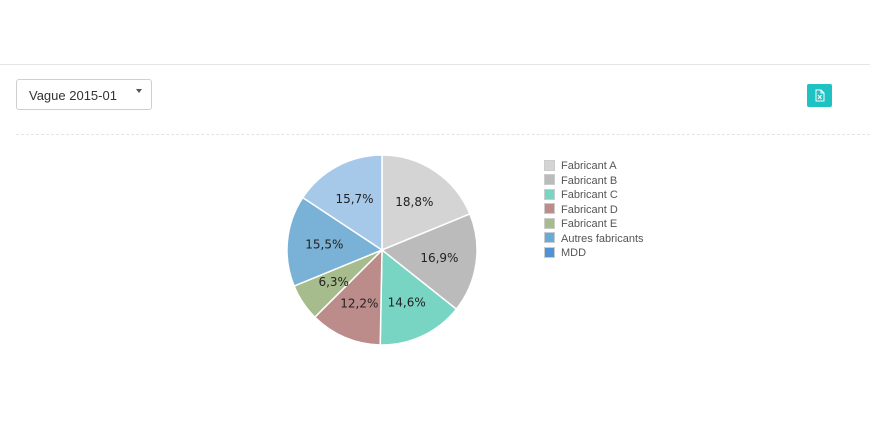  What do you see at coordinates (443, 134) in the screenshot?
I see `section-divider` at bounding box center [443, 134].